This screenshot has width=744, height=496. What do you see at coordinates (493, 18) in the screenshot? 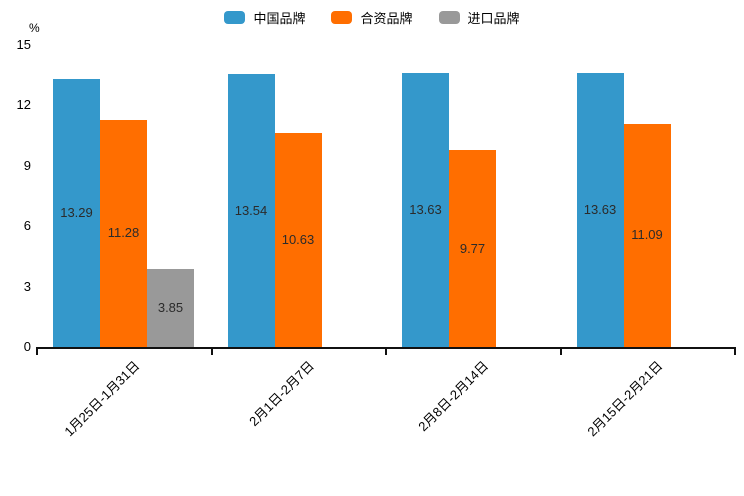
I see `legend-label-import-brand: 进口品牌` at bounding box center [493, 18].